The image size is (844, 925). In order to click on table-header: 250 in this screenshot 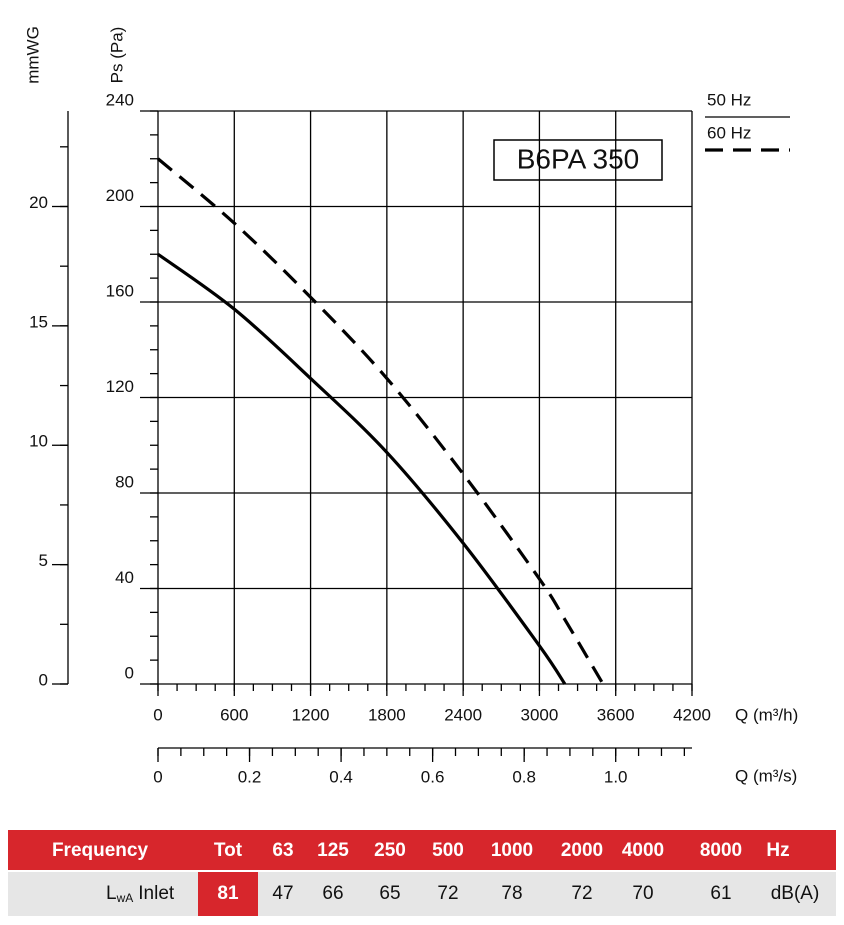, I will do `click(390, 850)`.